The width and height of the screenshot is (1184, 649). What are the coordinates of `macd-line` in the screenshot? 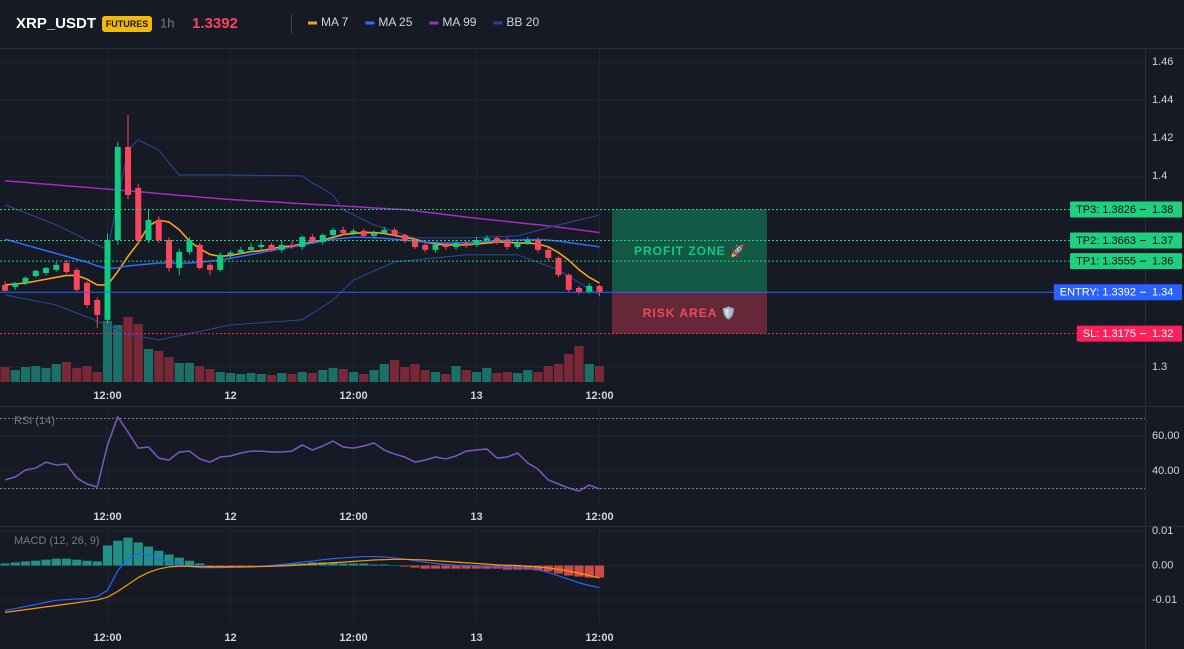 It's located at (302, 581).